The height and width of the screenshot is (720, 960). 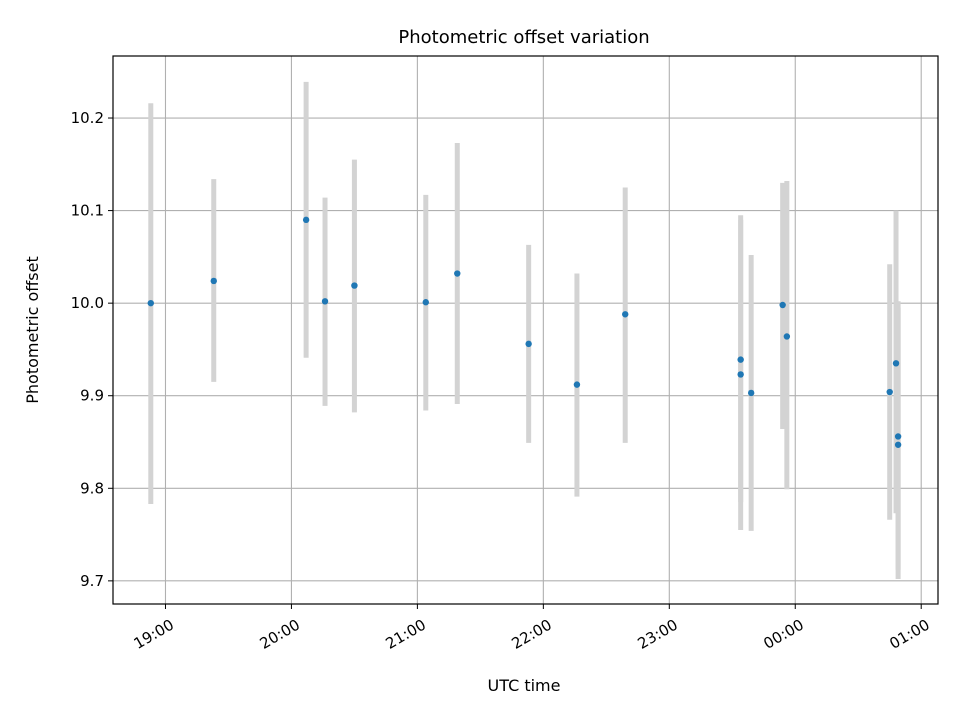 What do you see at coordinates (92, 349) in the screenshot?
I see `y-axis: 9.7 9.8 9.9 10.0 10.1 10.2` at bounding box center [92, 349].